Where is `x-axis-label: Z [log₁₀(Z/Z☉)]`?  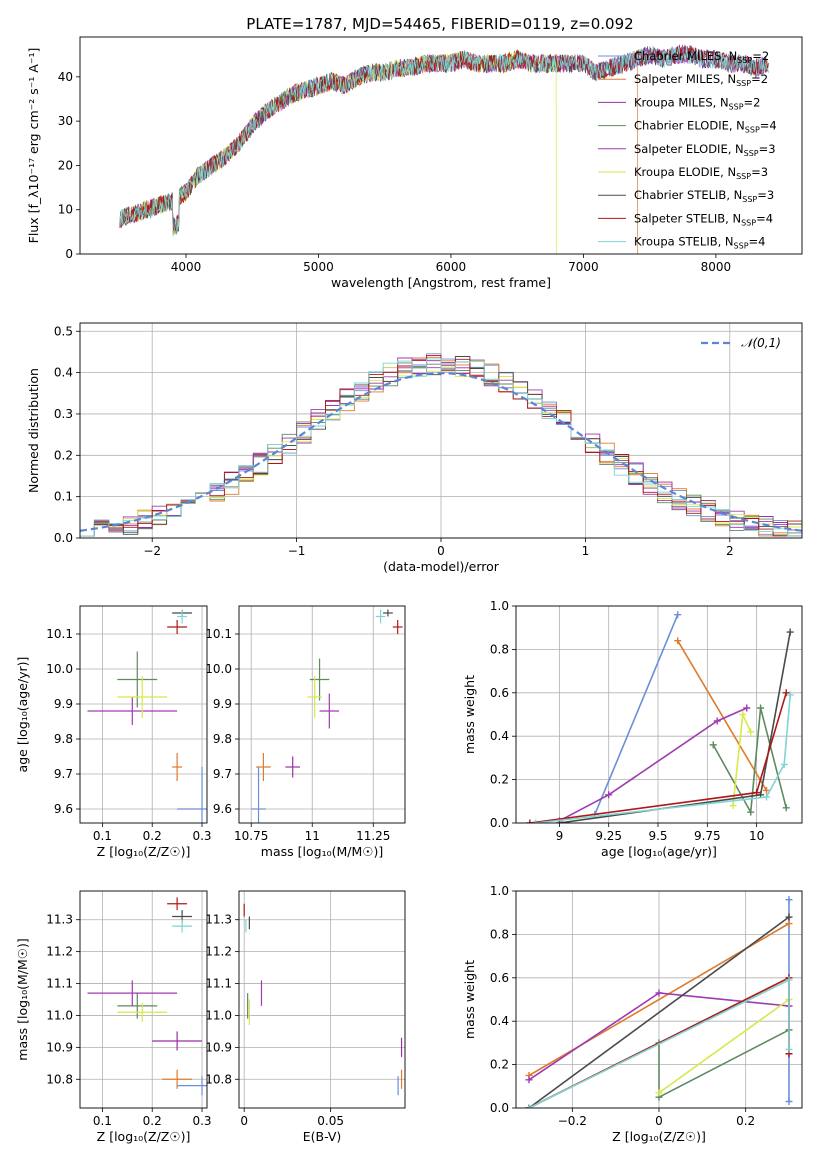 x-axis-label: Z [log₁₀(Z/Z☉)] is located at coordinates (659, 1136).